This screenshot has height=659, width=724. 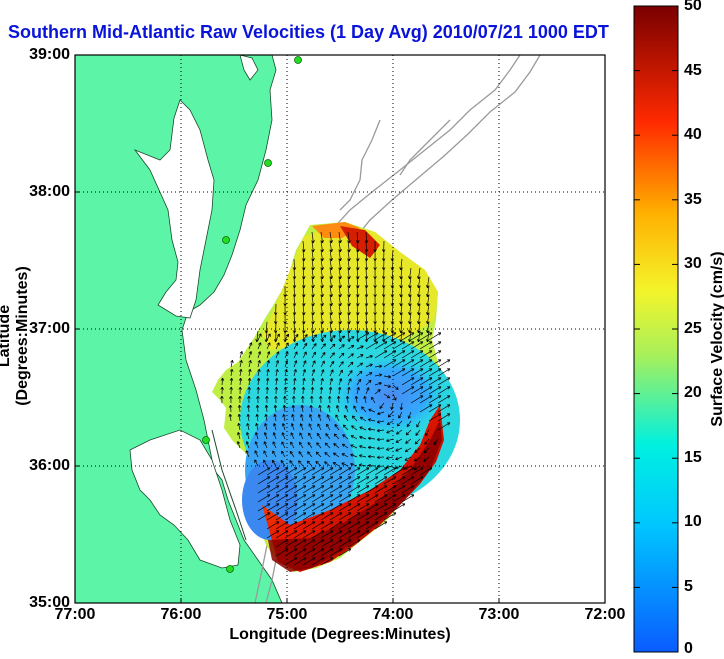 What do you see at coordinates (688, 648) in the screenshot?
I see `colorbar-tick-label: 0` at bounding box center [688, 648].